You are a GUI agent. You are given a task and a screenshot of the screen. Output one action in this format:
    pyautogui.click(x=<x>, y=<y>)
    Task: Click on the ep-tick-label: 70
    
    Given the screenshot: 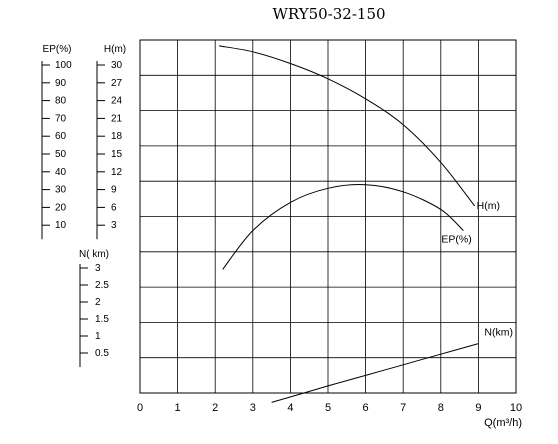 What is the action you would take?
    pyautogui.click(x=61, y=118)
    